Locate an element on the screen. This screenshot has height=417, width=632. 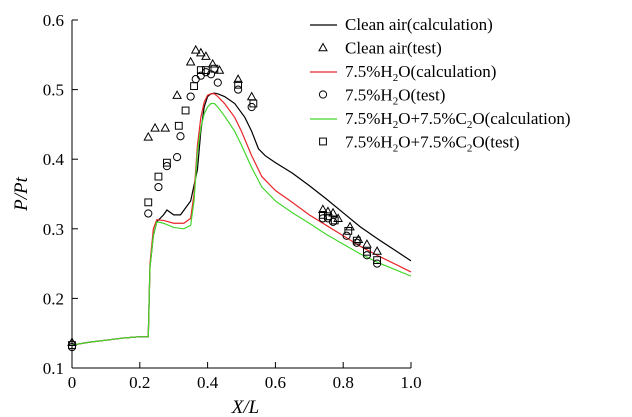
x-tick-label: 0.2 is located at coordinates (139, 382).